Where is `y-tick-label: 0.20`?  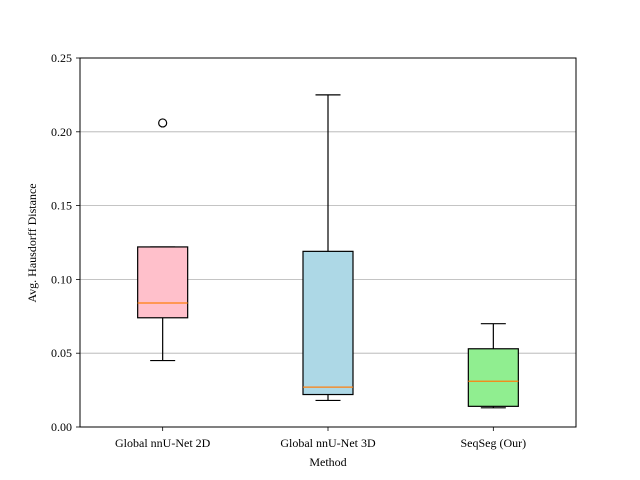 y-tick-label: 0.20 is located at coordinates (61, 132).